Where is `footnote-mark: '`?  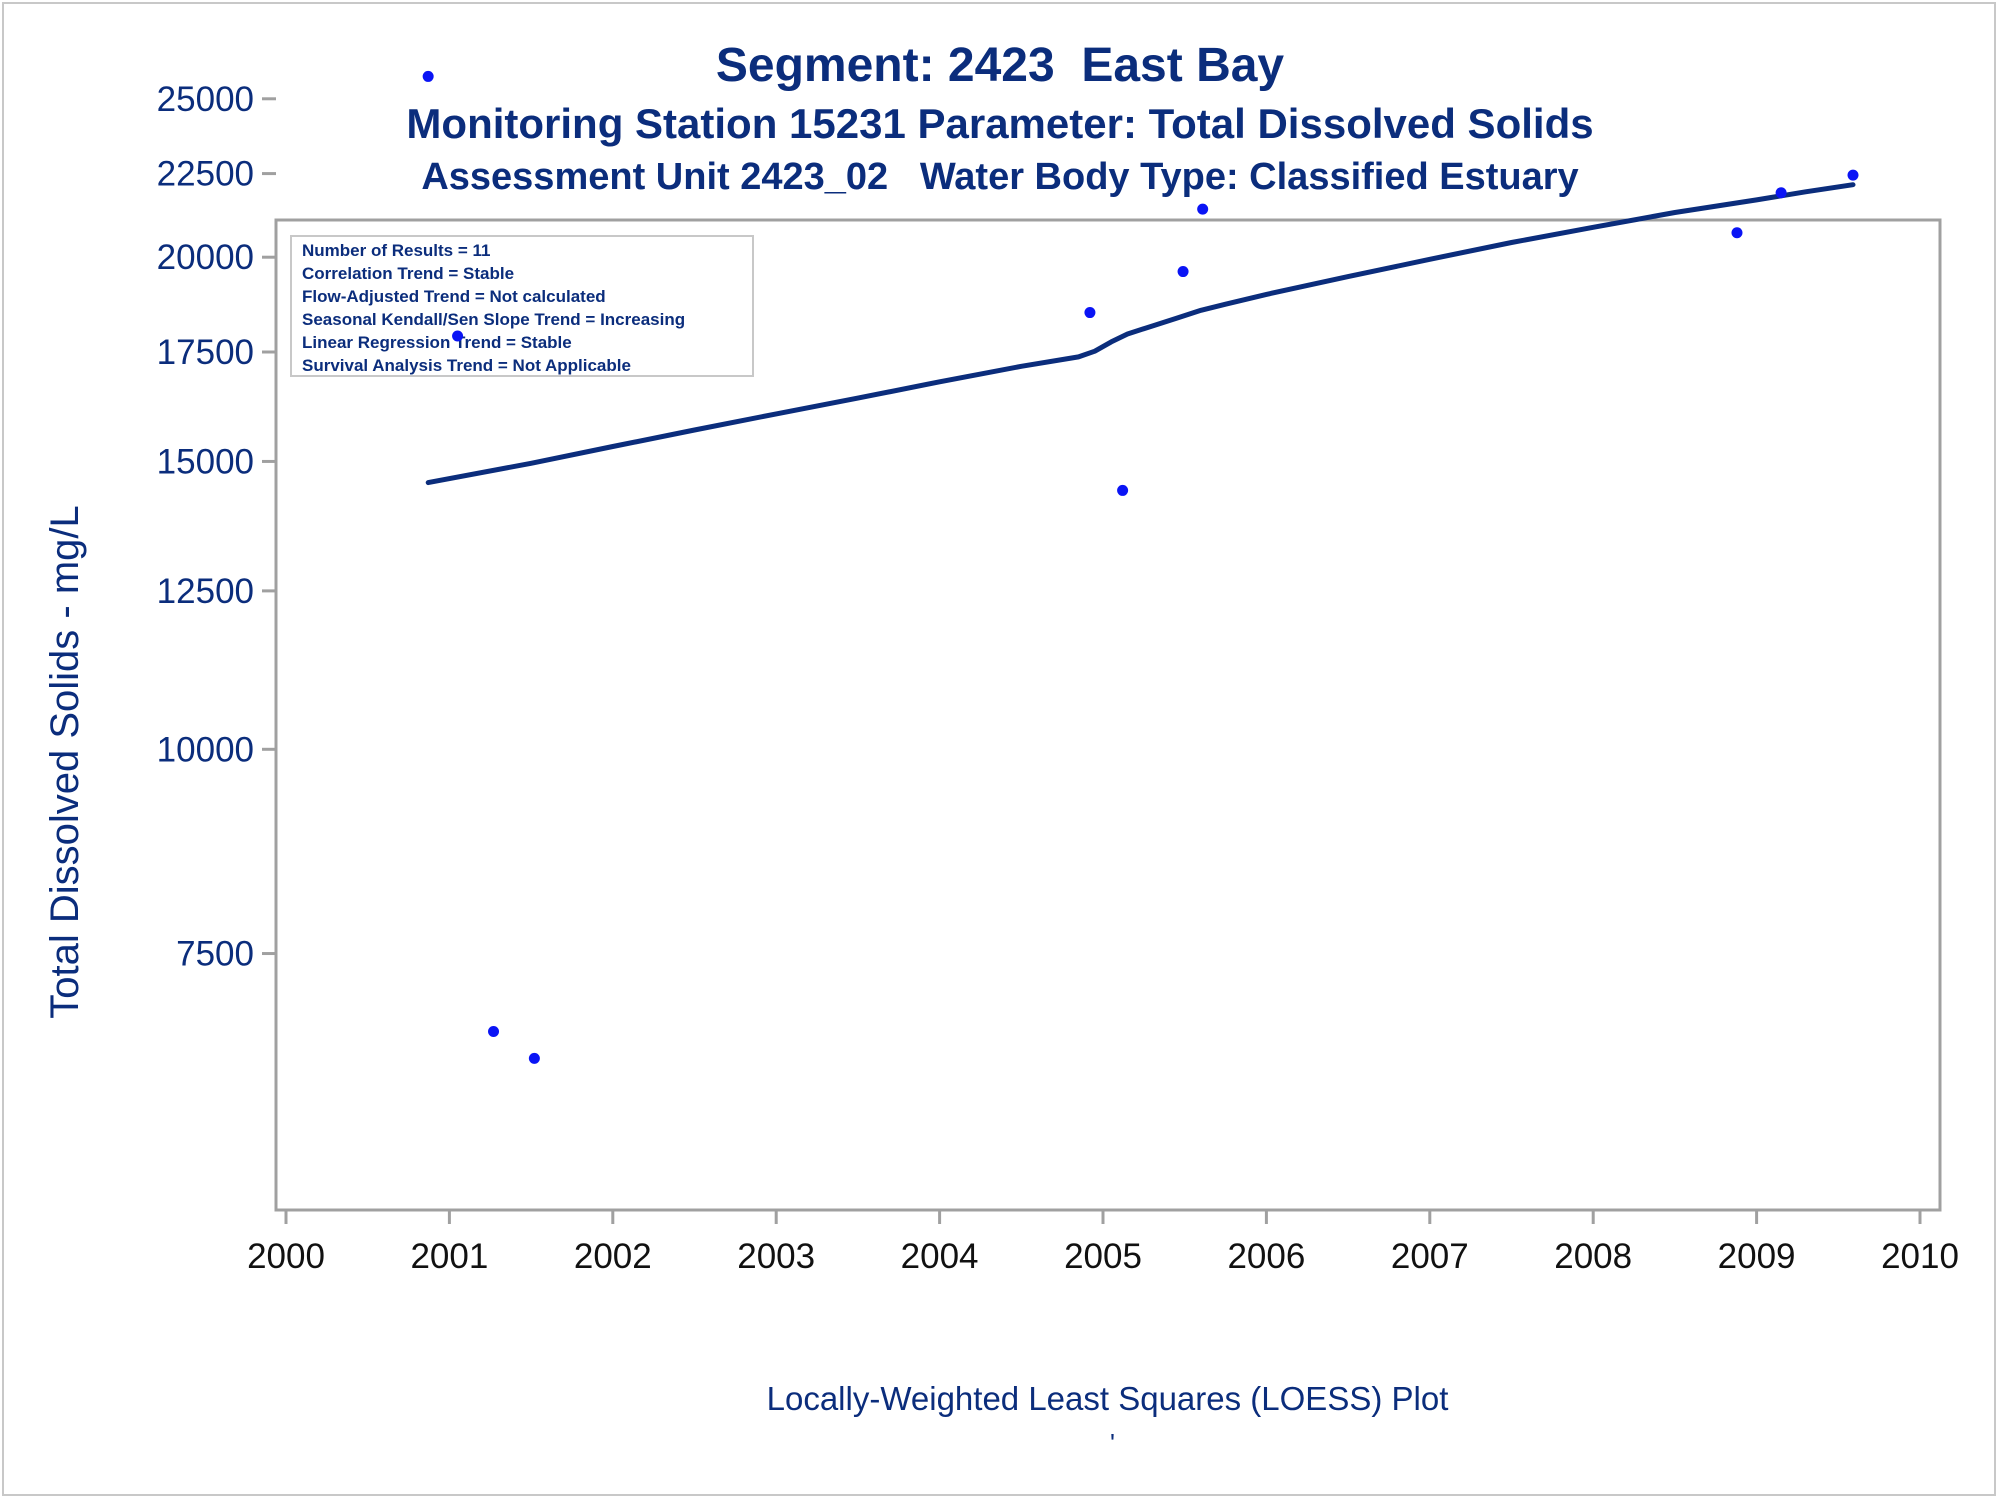
footnote-mark: ' is located at coordinates (1112, 1443).